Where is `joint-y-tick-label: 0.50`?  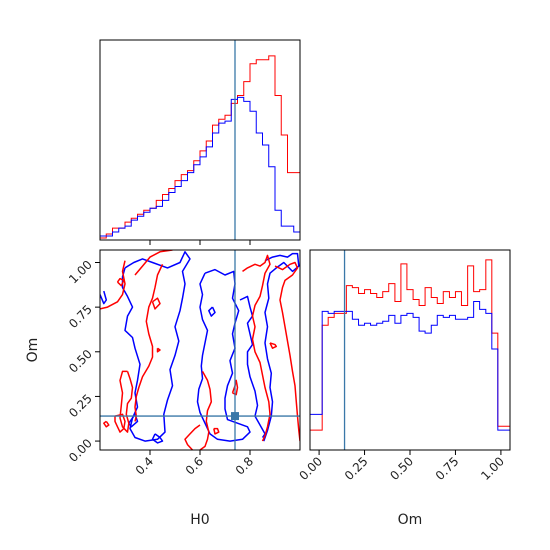
joint-y-tick-label: 0.50 is located at coordinates (80, 361).